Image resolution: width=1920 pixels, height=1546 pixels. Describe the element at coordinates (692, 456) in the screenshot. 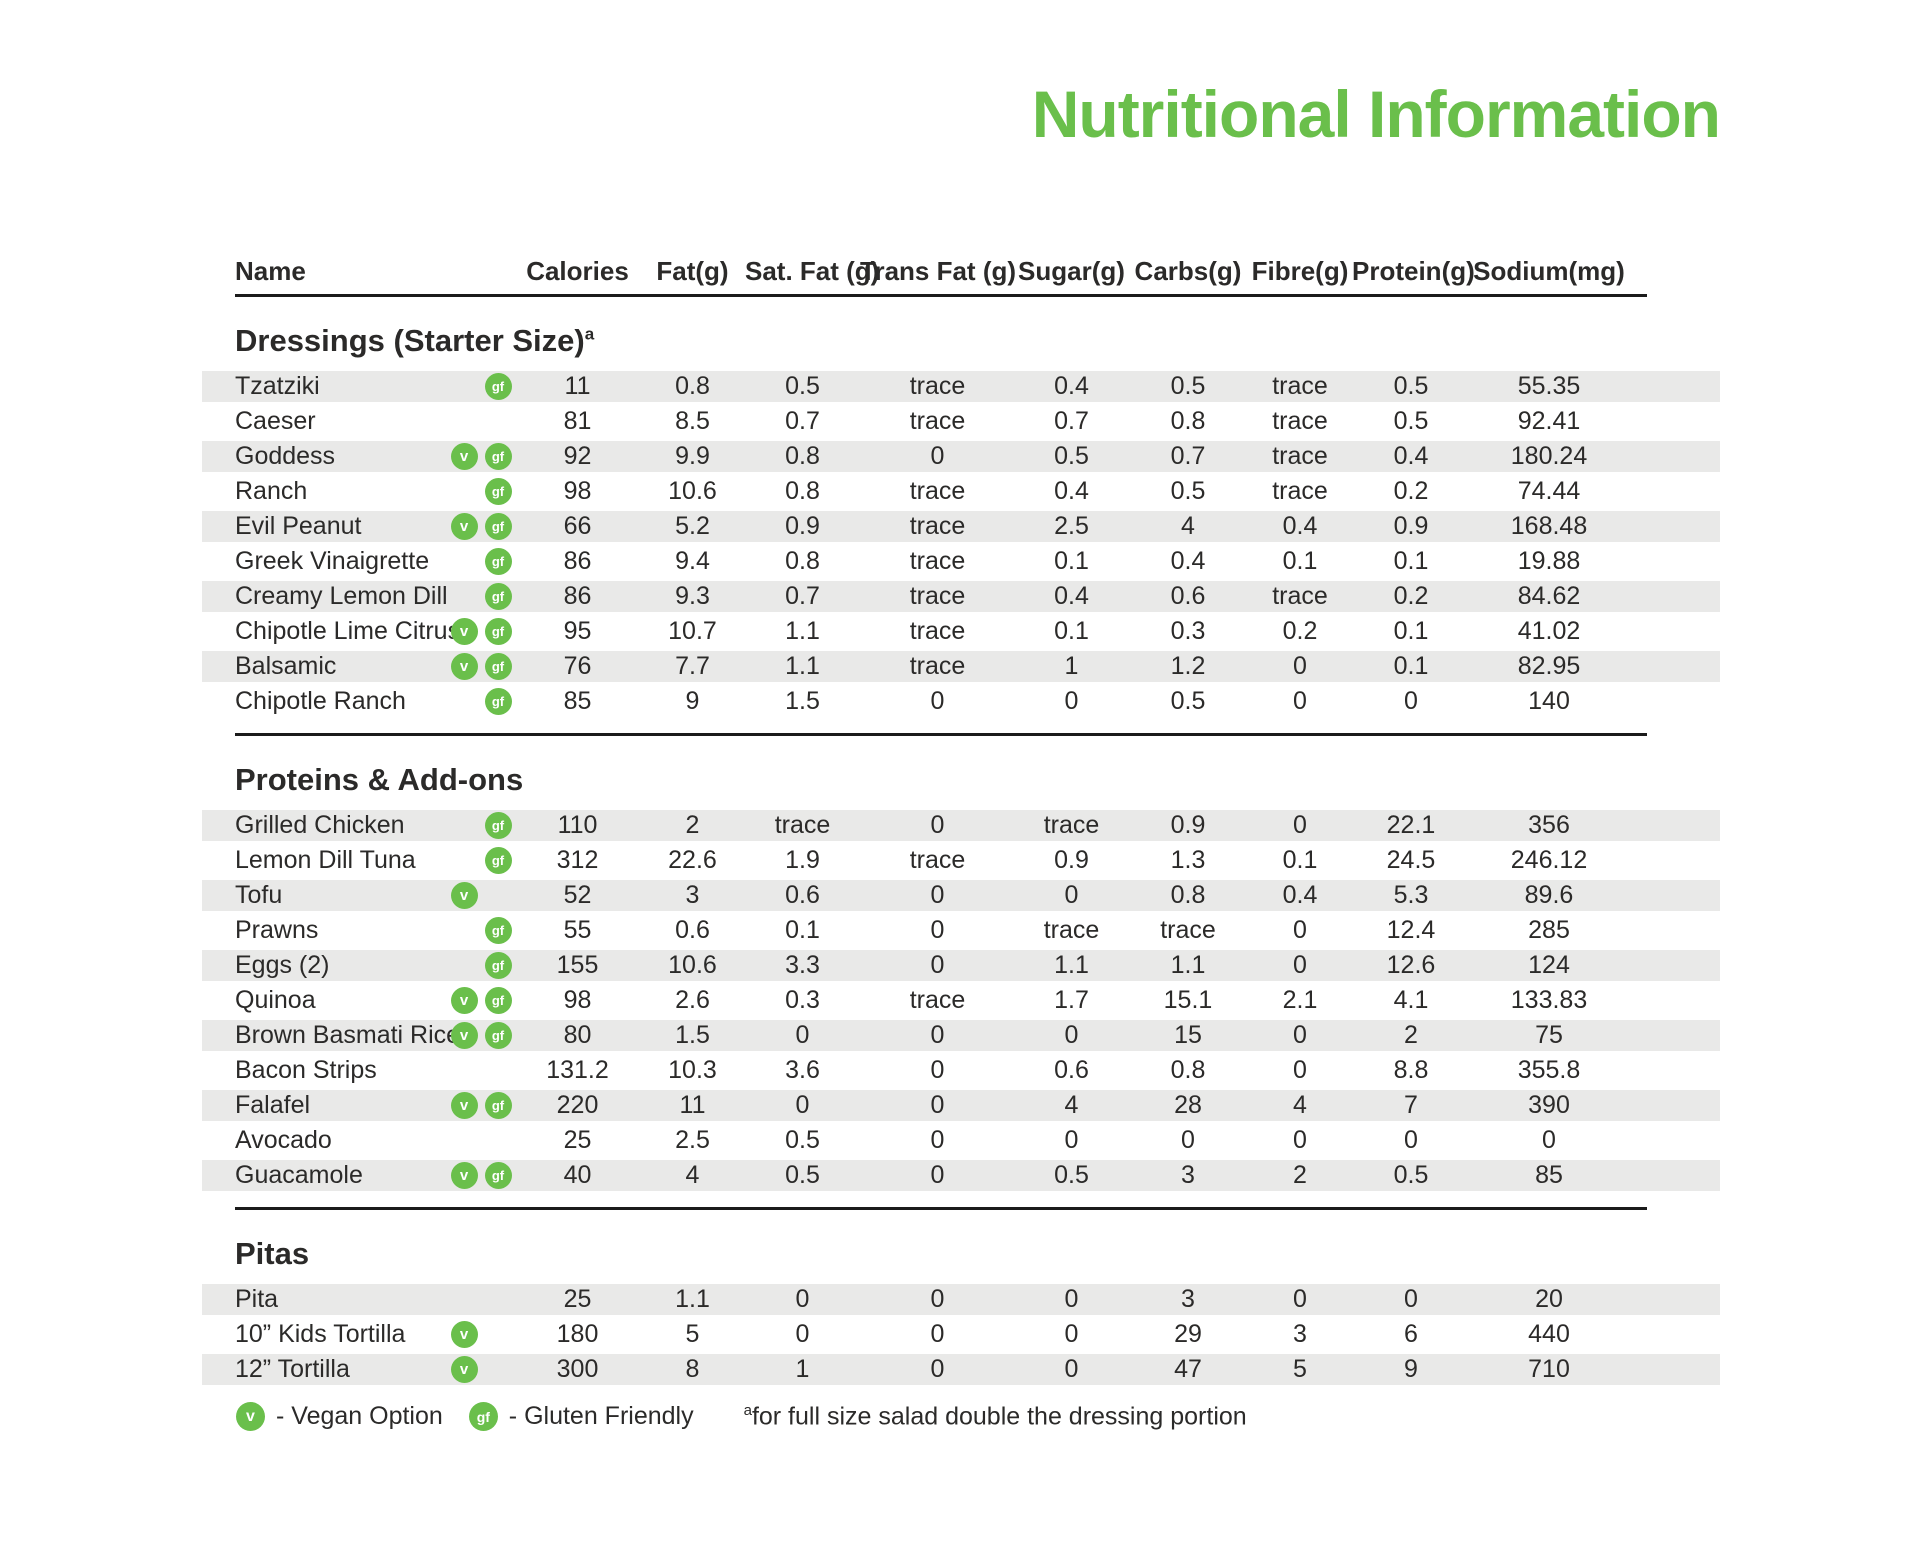

I see `value-fat: 9.9` at that location.